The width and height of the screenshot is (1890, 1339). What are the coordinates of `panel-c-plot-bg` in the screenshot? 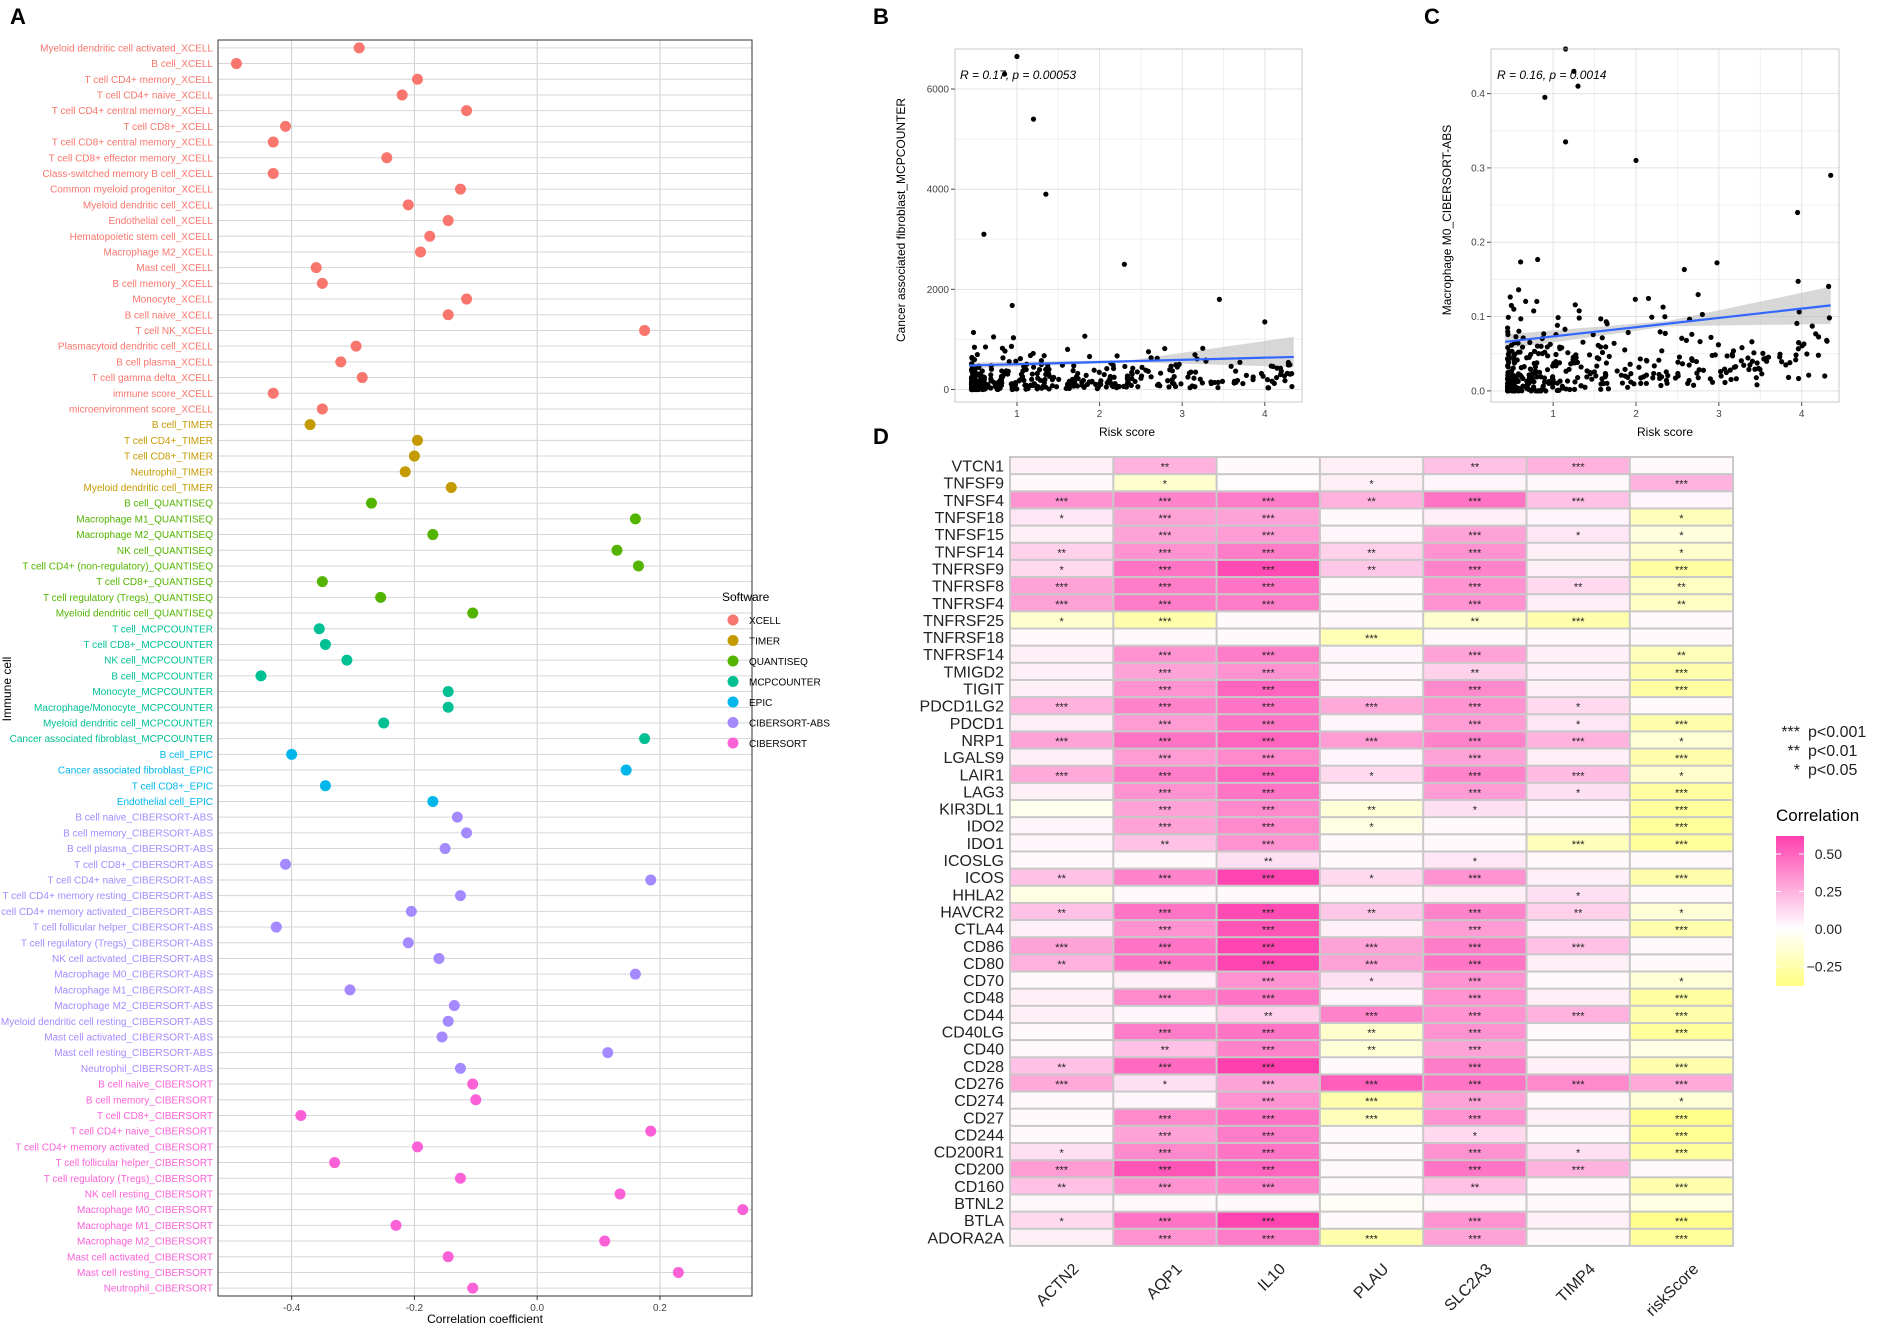 It's located at (1665, 225).